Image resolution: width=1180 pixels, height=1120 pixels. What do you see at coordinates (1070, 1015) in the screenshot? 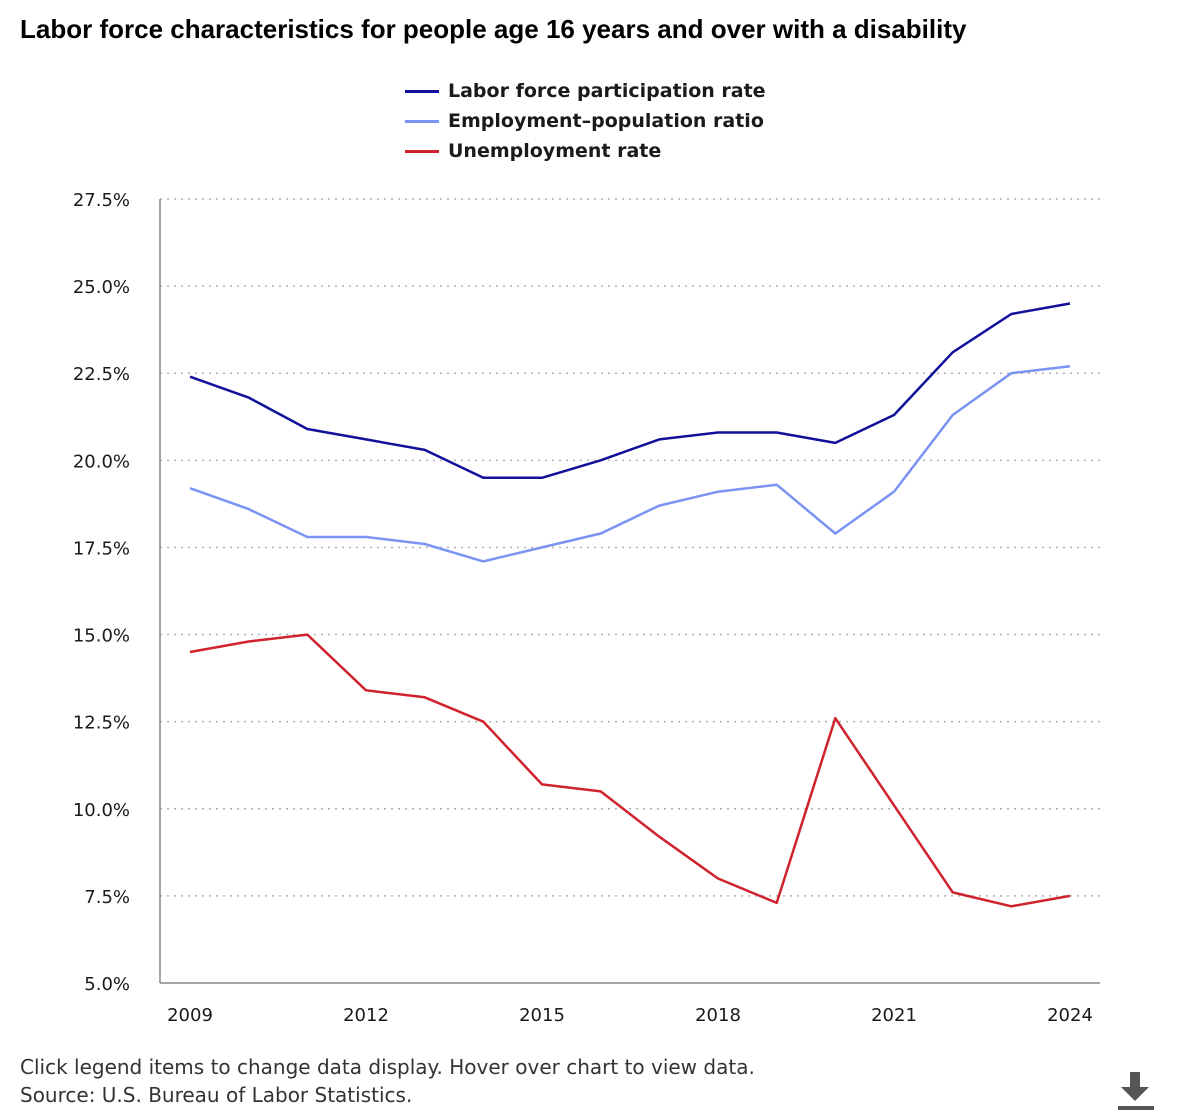
I see `x-tick-label: 2024` at bounding box center [1070, 1015].